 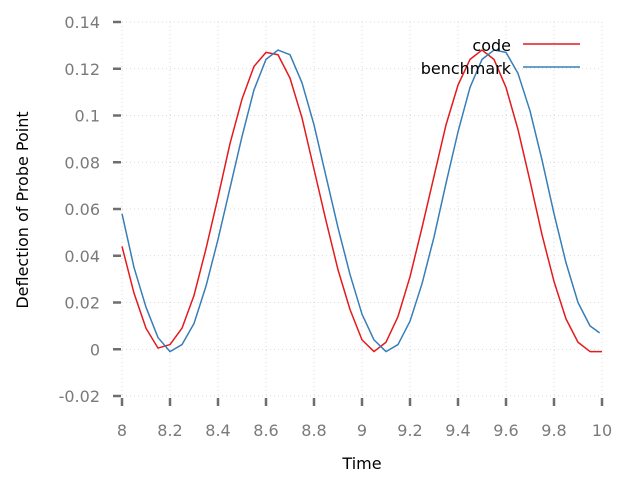 I want to click on legend-label-benchmark: benchmark, so click(x=466, y=68).